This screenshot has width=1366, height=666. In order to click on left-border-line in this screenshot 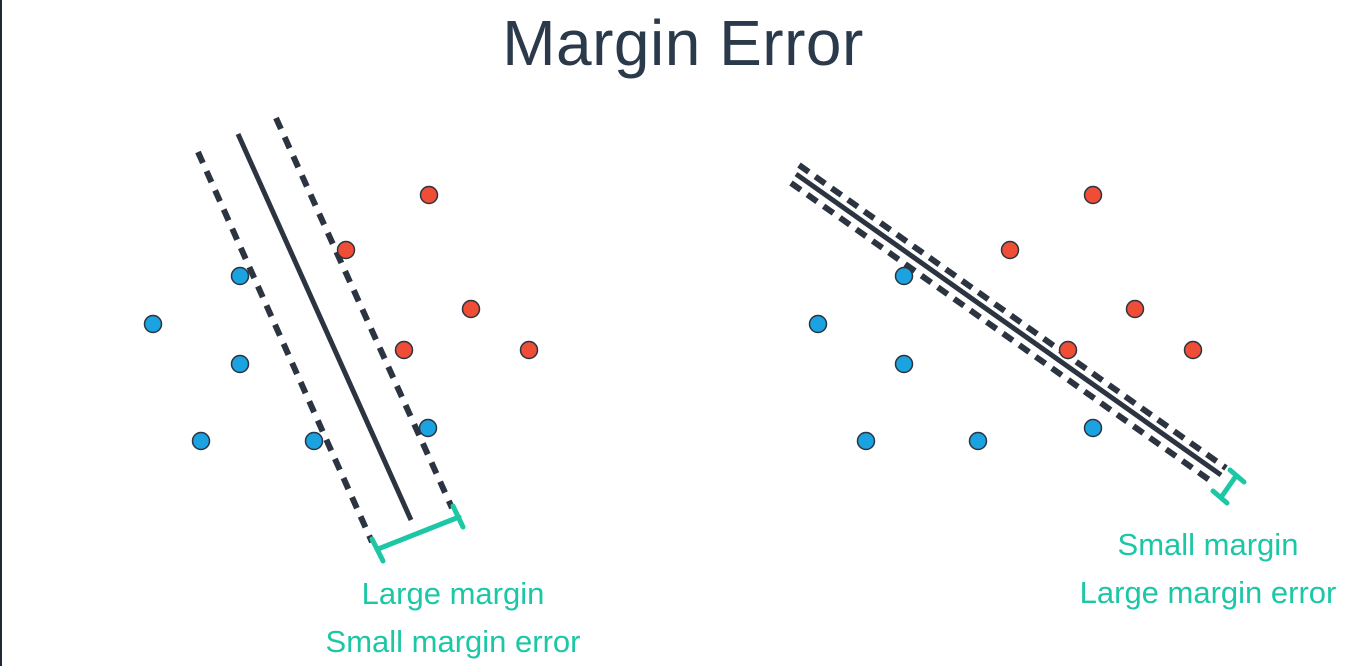, I will do `click(1, 333)`.